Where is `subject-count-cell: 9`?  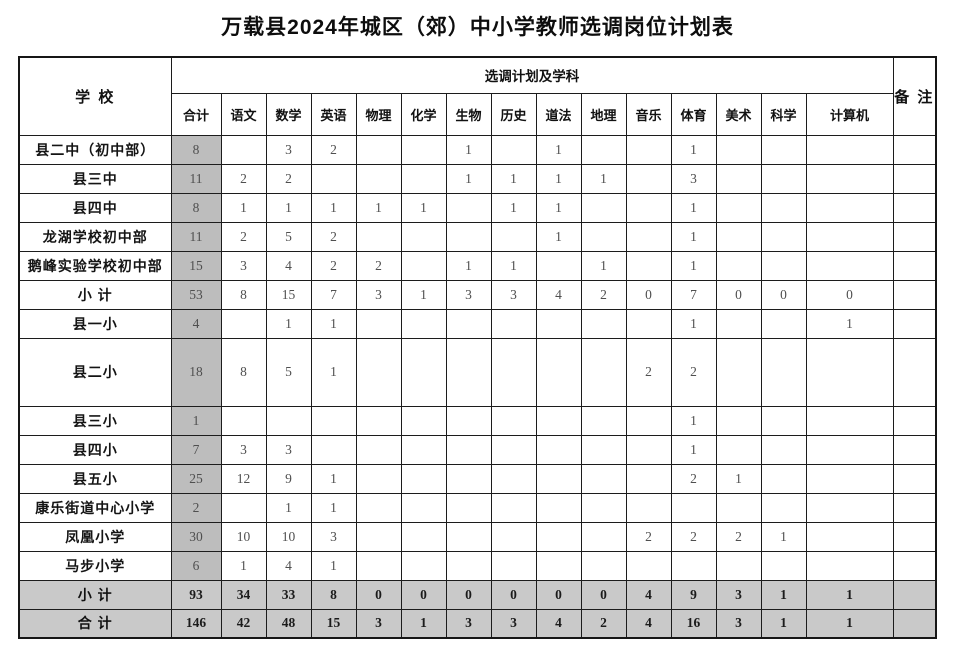 subject-count-cell: 9 is located at coordinates (288, 478).